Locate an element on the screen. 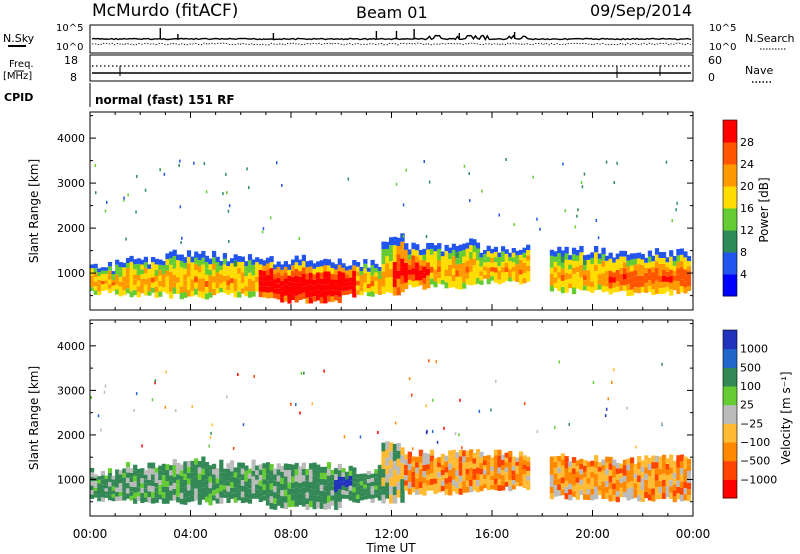 This screenshot has height=554, width=800. nave-label: Nave is located at coordinates (759, 70).